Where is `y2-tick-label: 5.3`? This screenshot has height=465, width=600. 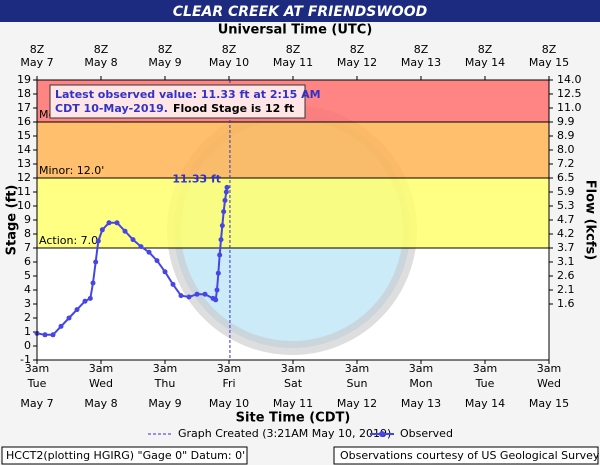
y2-tick-label: 5.3 is located at coordinates (566, 205).